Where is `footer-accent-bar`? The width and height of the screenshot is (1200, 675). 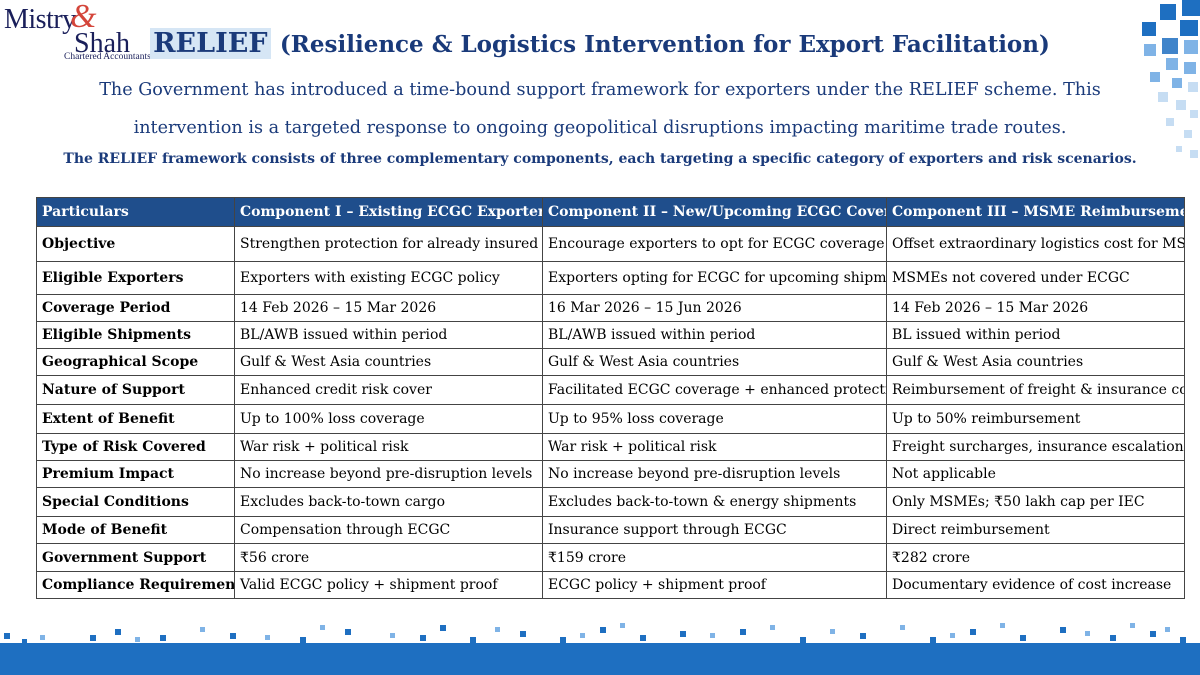 footer-accent-bar is located at coordinates (600, 659).